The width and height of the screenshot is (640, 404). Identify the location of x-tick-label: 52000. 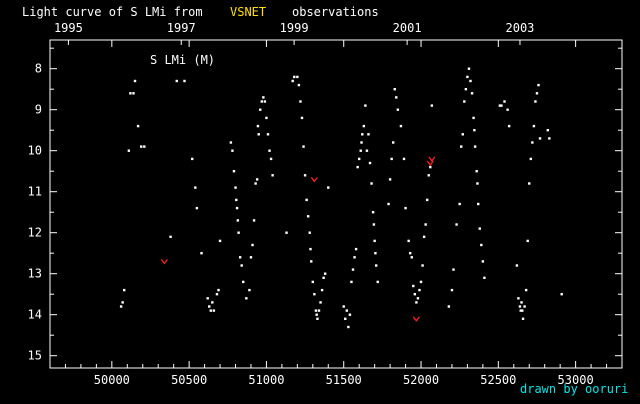
(421, 380).